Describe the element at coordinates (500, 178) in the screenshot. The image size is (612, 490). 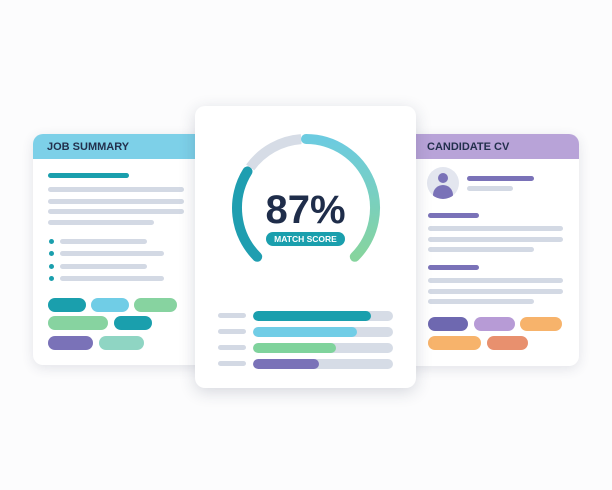
I see `name-line` at that location.